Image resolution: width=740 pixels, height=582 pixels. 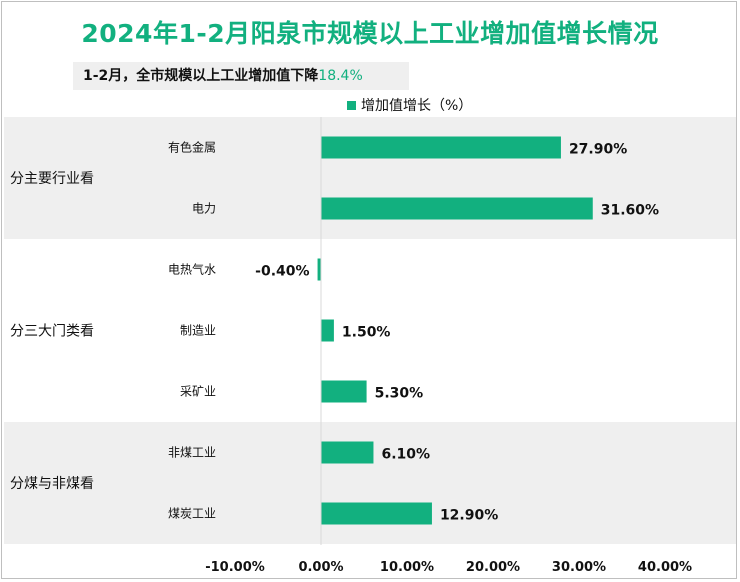 I want to click on group-label-2: 分煤与非煤看, so click(x=52, y=484).